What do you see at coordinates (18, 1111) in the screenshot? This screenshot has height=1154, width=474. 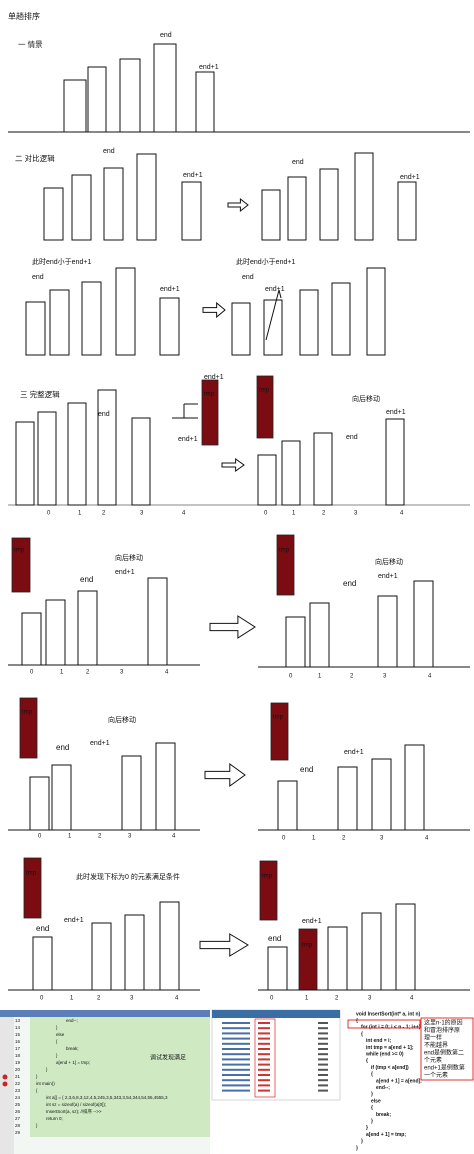 I see `line-number: 26` at bounding box center [18, 1111].